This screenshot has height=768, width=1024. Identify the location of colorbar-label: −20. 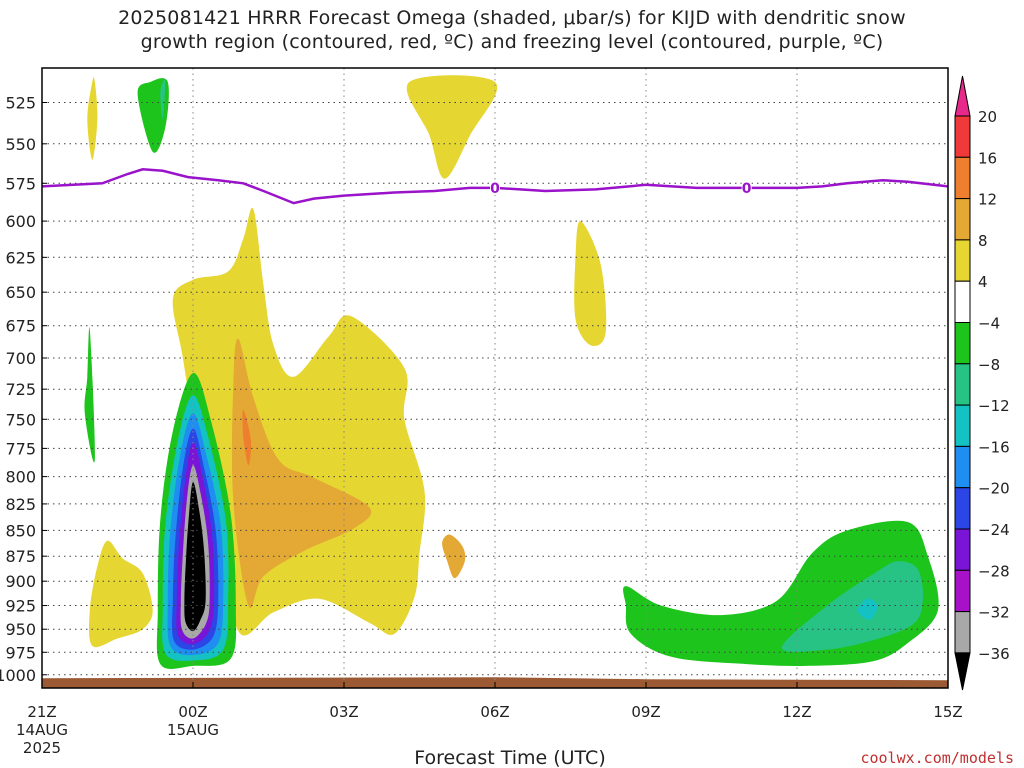
(994, 489).